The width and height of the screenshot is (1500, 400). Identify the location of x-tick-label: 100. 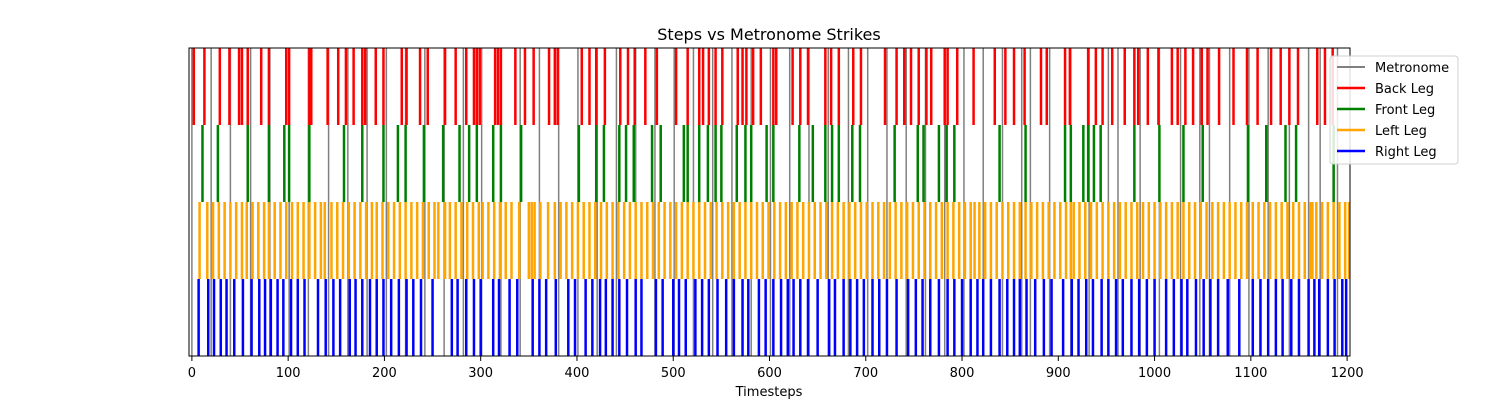
(288, 373).